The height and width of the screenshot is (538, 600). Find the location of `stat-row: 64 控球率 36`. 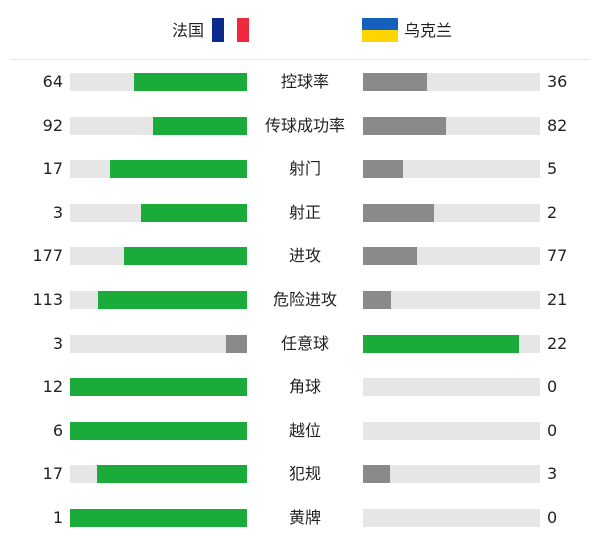

stat-row: 64 控球率 36 is located at coordinates (300, 82).